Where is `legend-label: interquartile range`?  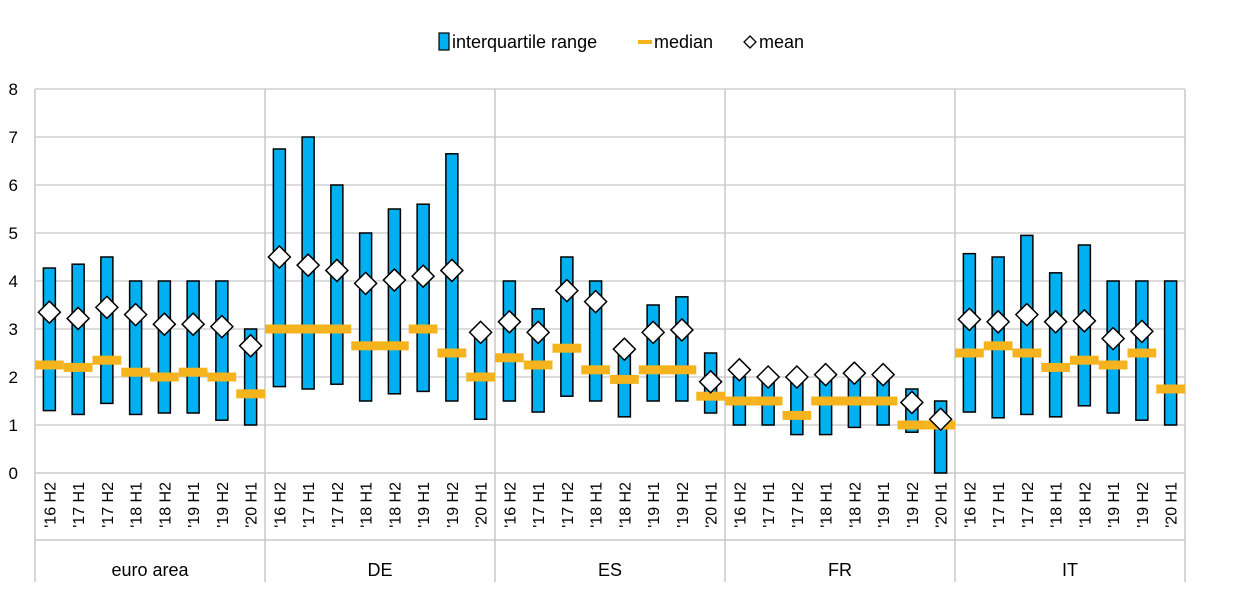 legend-label: interquartile range is located at coordinates (524, 42).